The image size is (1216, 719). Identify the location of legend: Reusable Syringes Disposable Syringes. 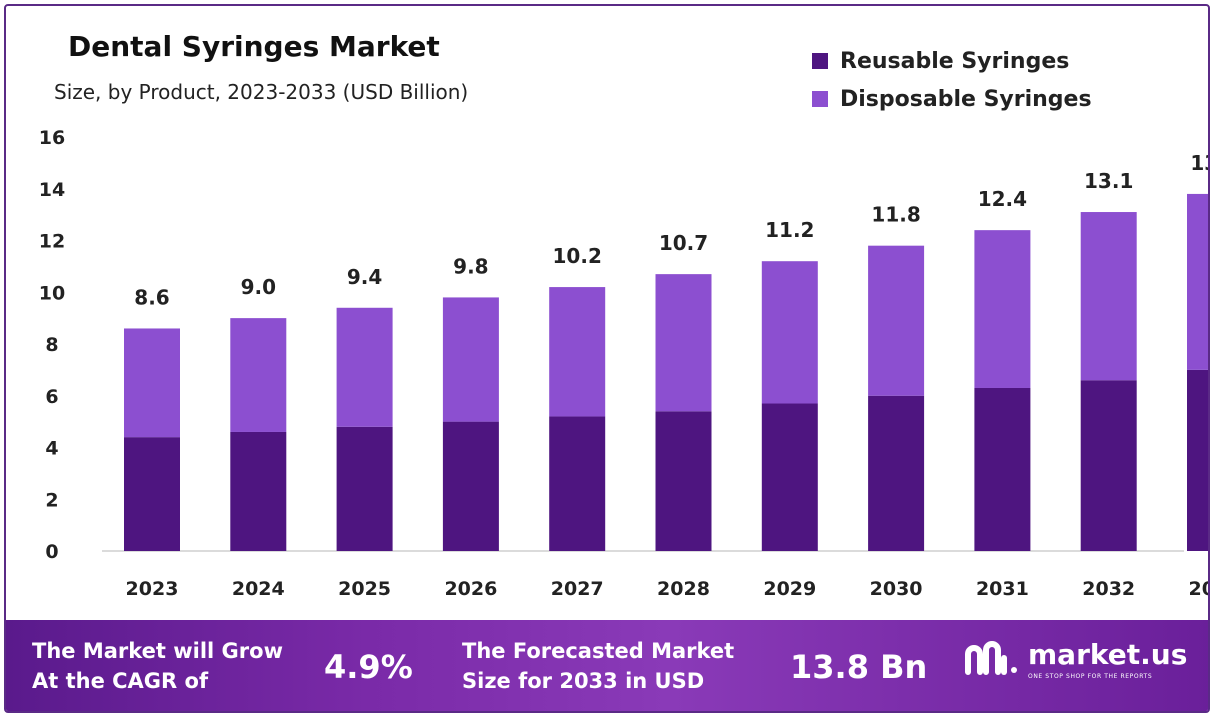
(952, 80).